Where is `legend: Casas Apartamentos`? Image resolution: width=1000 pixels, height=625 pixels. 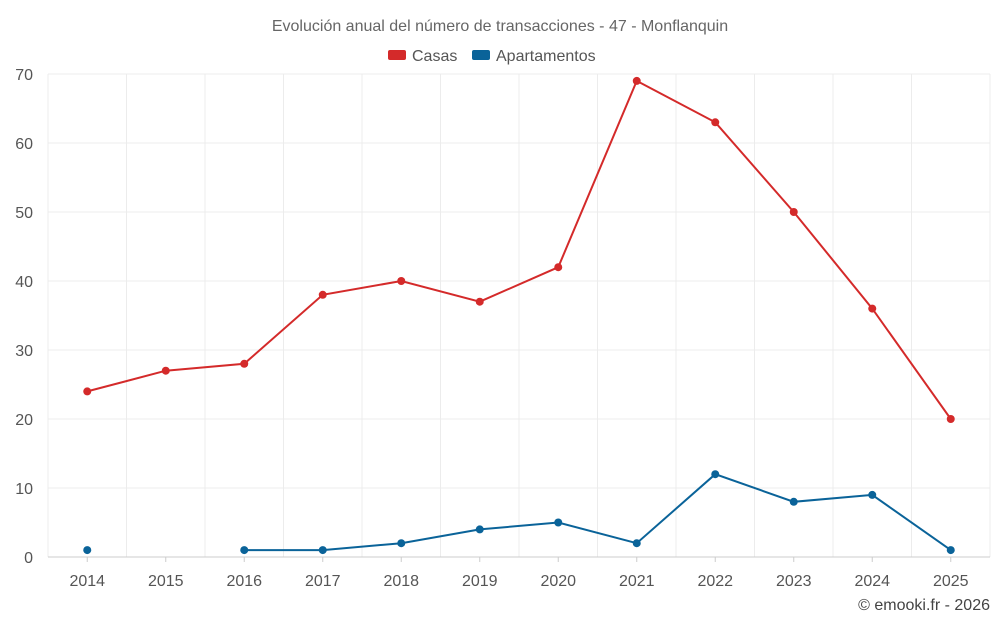
legend: Casas Apartamentos is located at coordinates (492, 56).